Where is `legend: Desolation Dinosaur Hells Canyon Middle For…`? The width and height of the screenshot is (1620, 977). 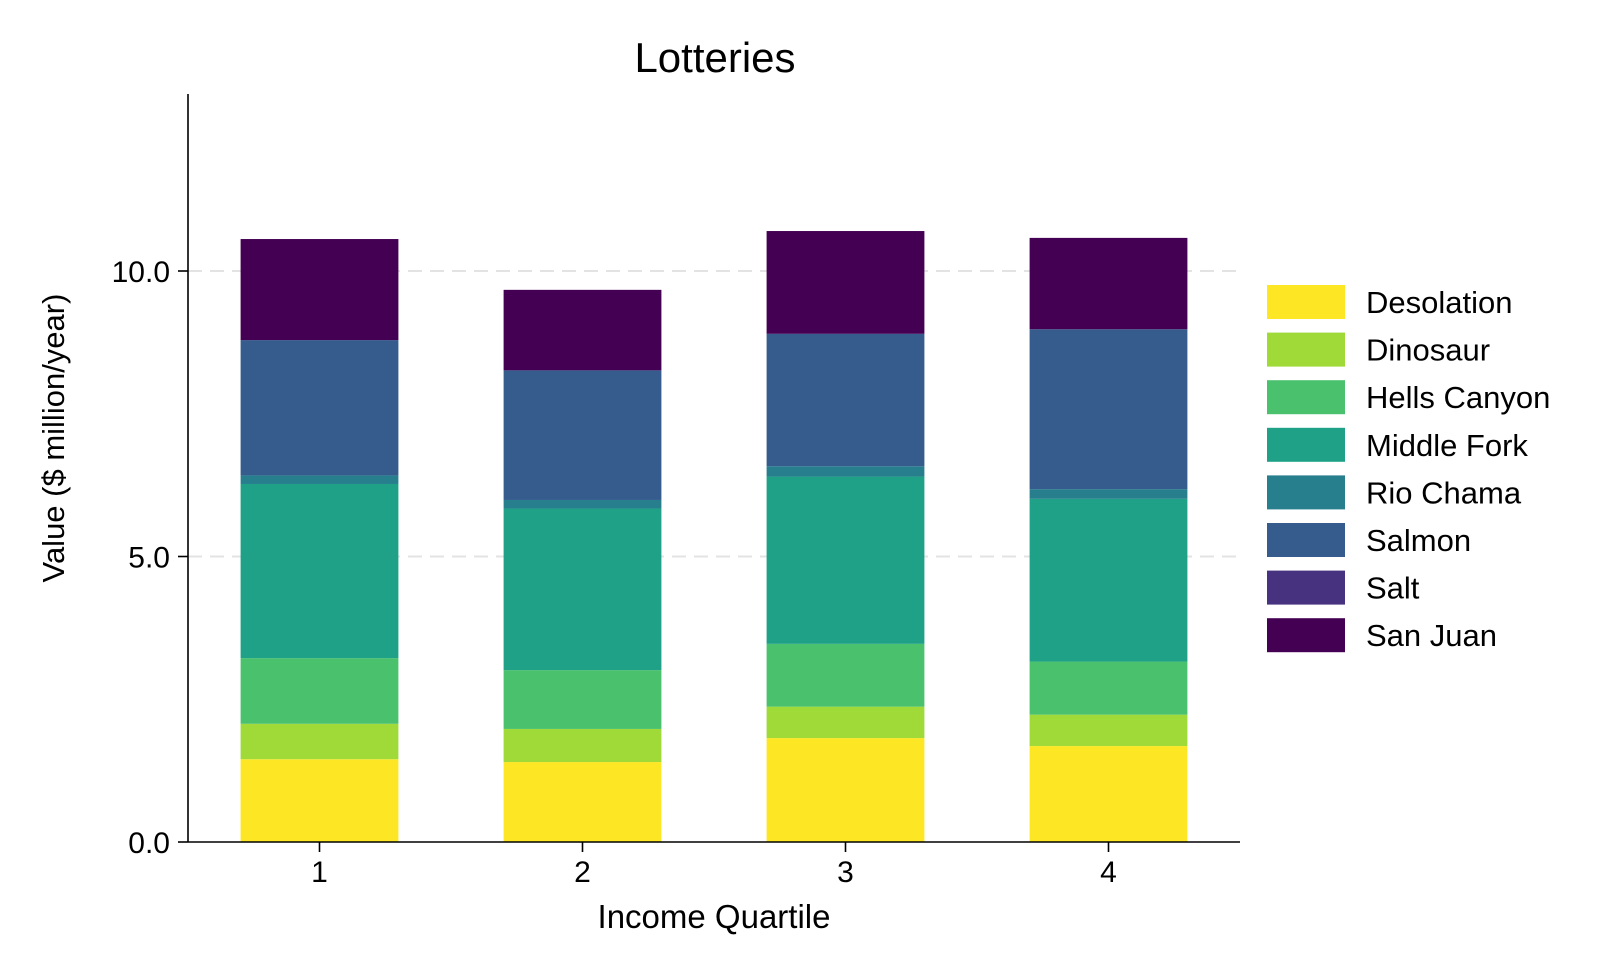
legend: Desolation Dinosaur Hells Canyon Middle For… is located at coordinates (1408, 469).